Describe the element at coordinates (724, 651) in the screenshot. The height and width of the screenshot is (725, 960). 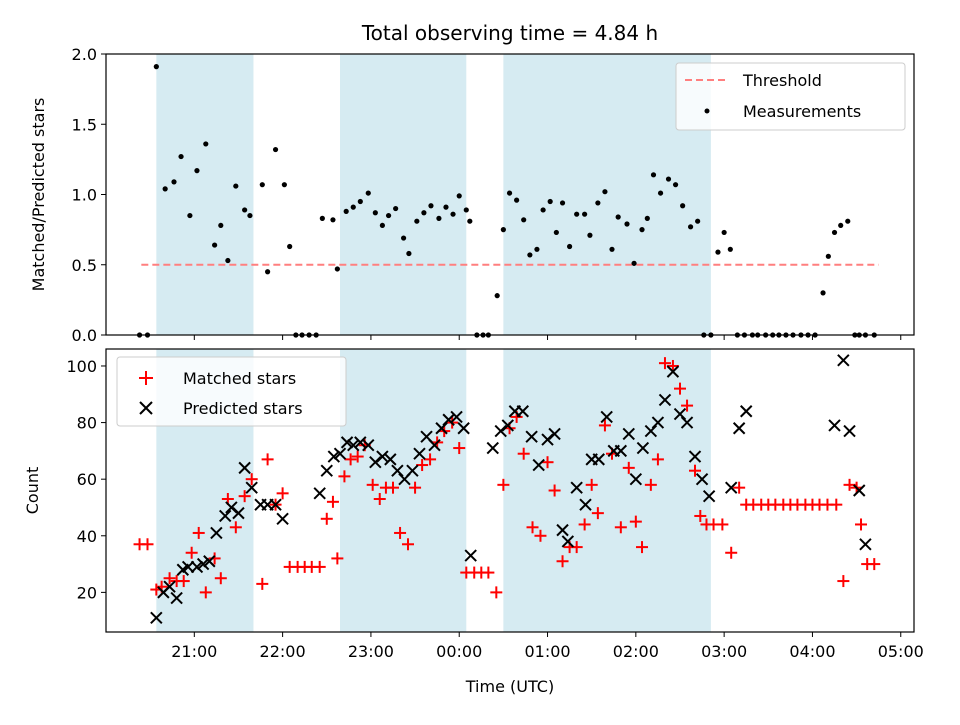
I see `x-tick-label: 03:00` at that location.